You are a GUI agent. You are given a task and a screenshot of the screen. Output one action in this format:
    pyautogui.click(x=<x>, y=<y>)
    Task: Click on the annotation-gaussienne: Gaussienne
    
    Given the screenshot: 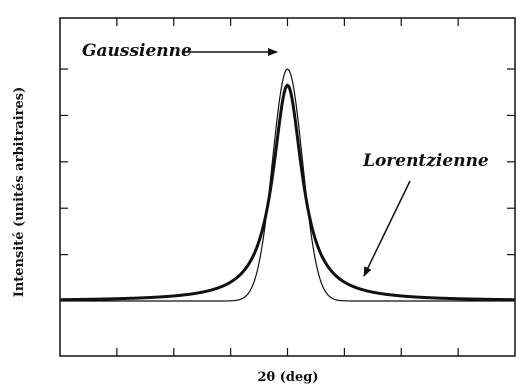 What is the action you would take?
    pyautogui.click(x=137, y=51)
    